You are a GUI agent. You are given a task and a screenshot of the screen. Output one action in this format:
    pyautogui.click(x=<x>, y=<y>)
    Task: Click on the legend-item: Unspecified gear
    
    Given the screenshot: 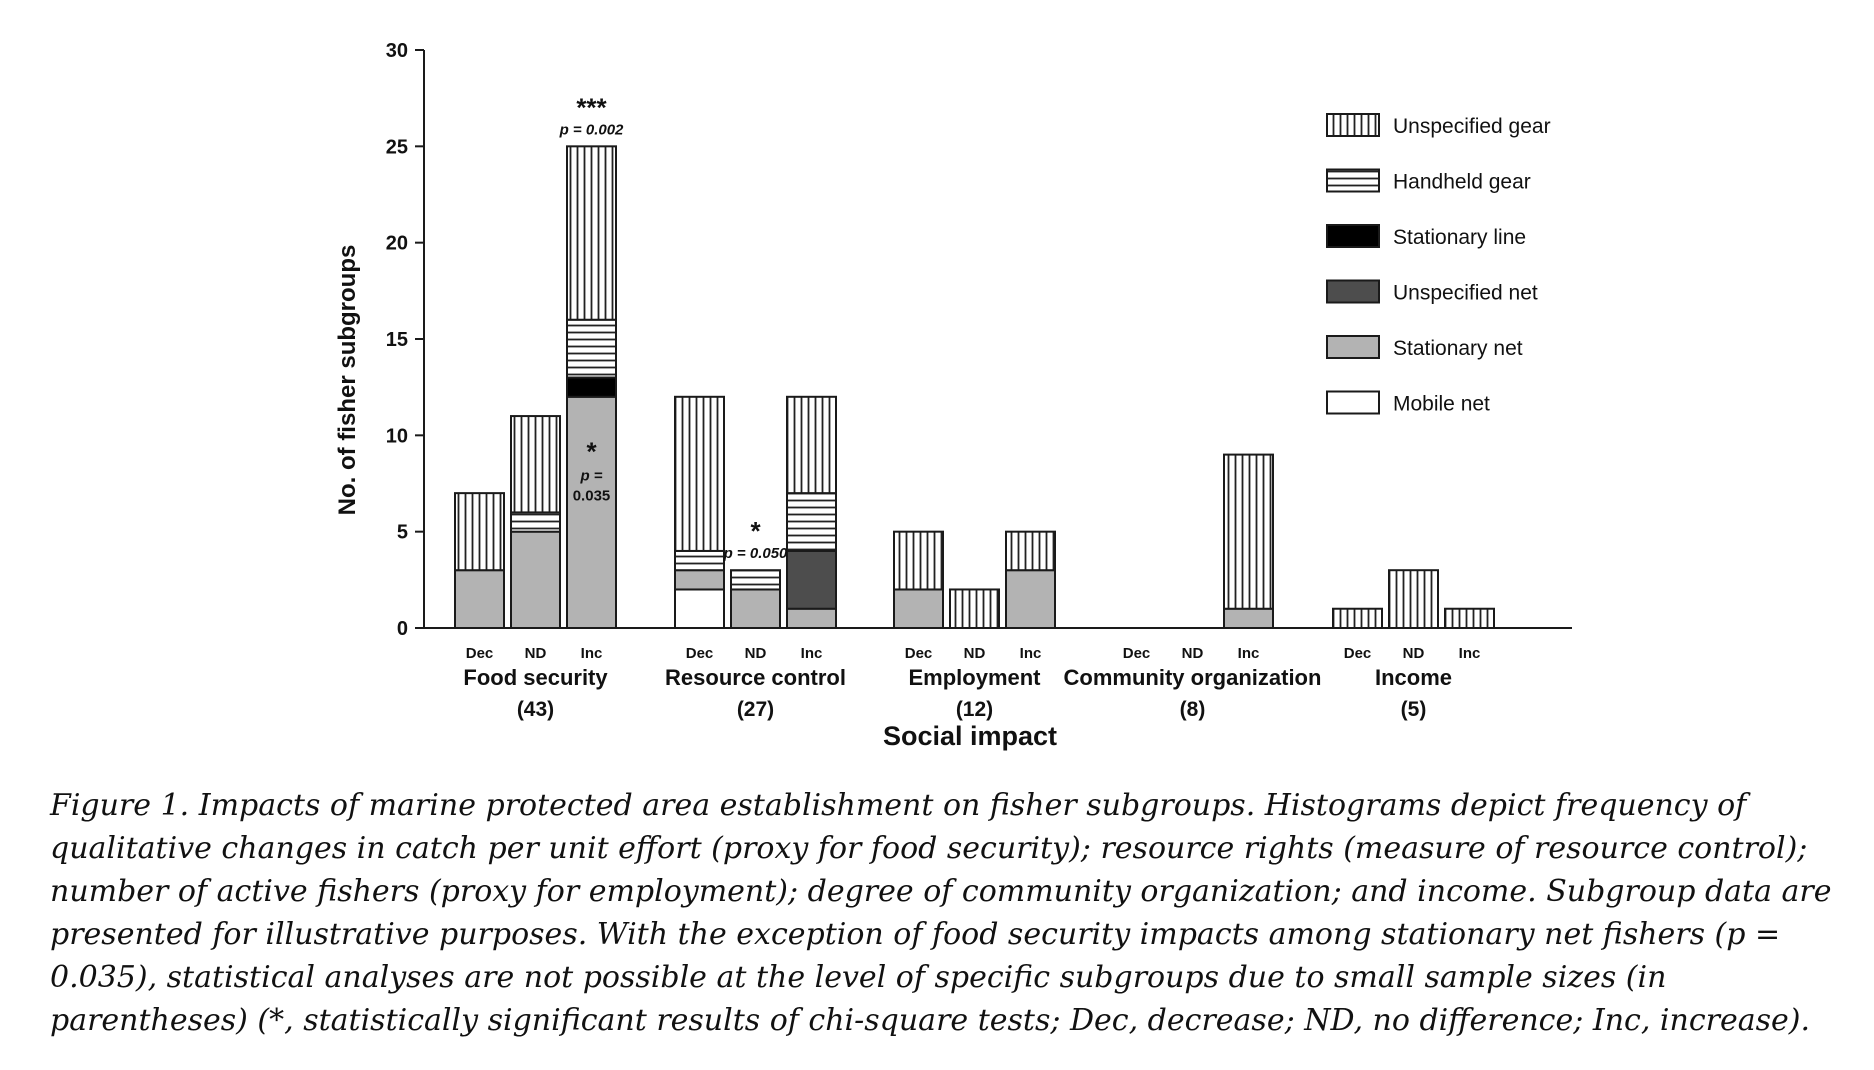 What is the action you would take?
    pyautogui.click(x=1438, y=125)
    